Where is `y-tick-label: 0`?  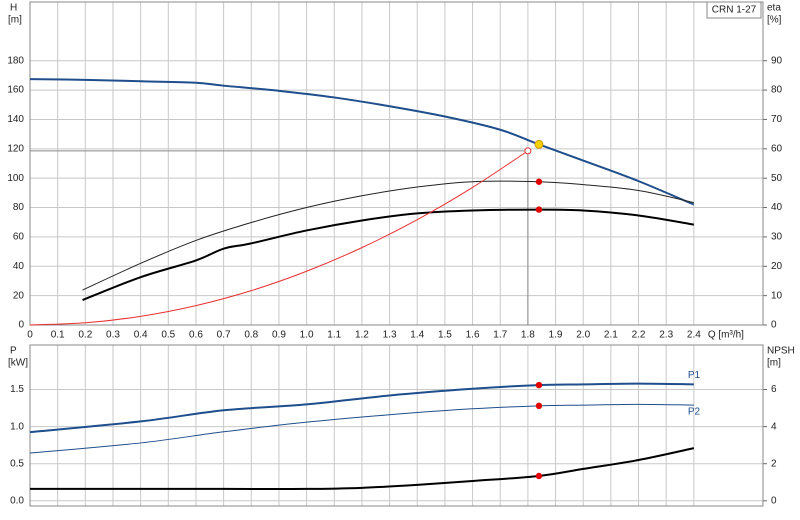
y-tick-label: 0 is located at coordinates (21, 325).